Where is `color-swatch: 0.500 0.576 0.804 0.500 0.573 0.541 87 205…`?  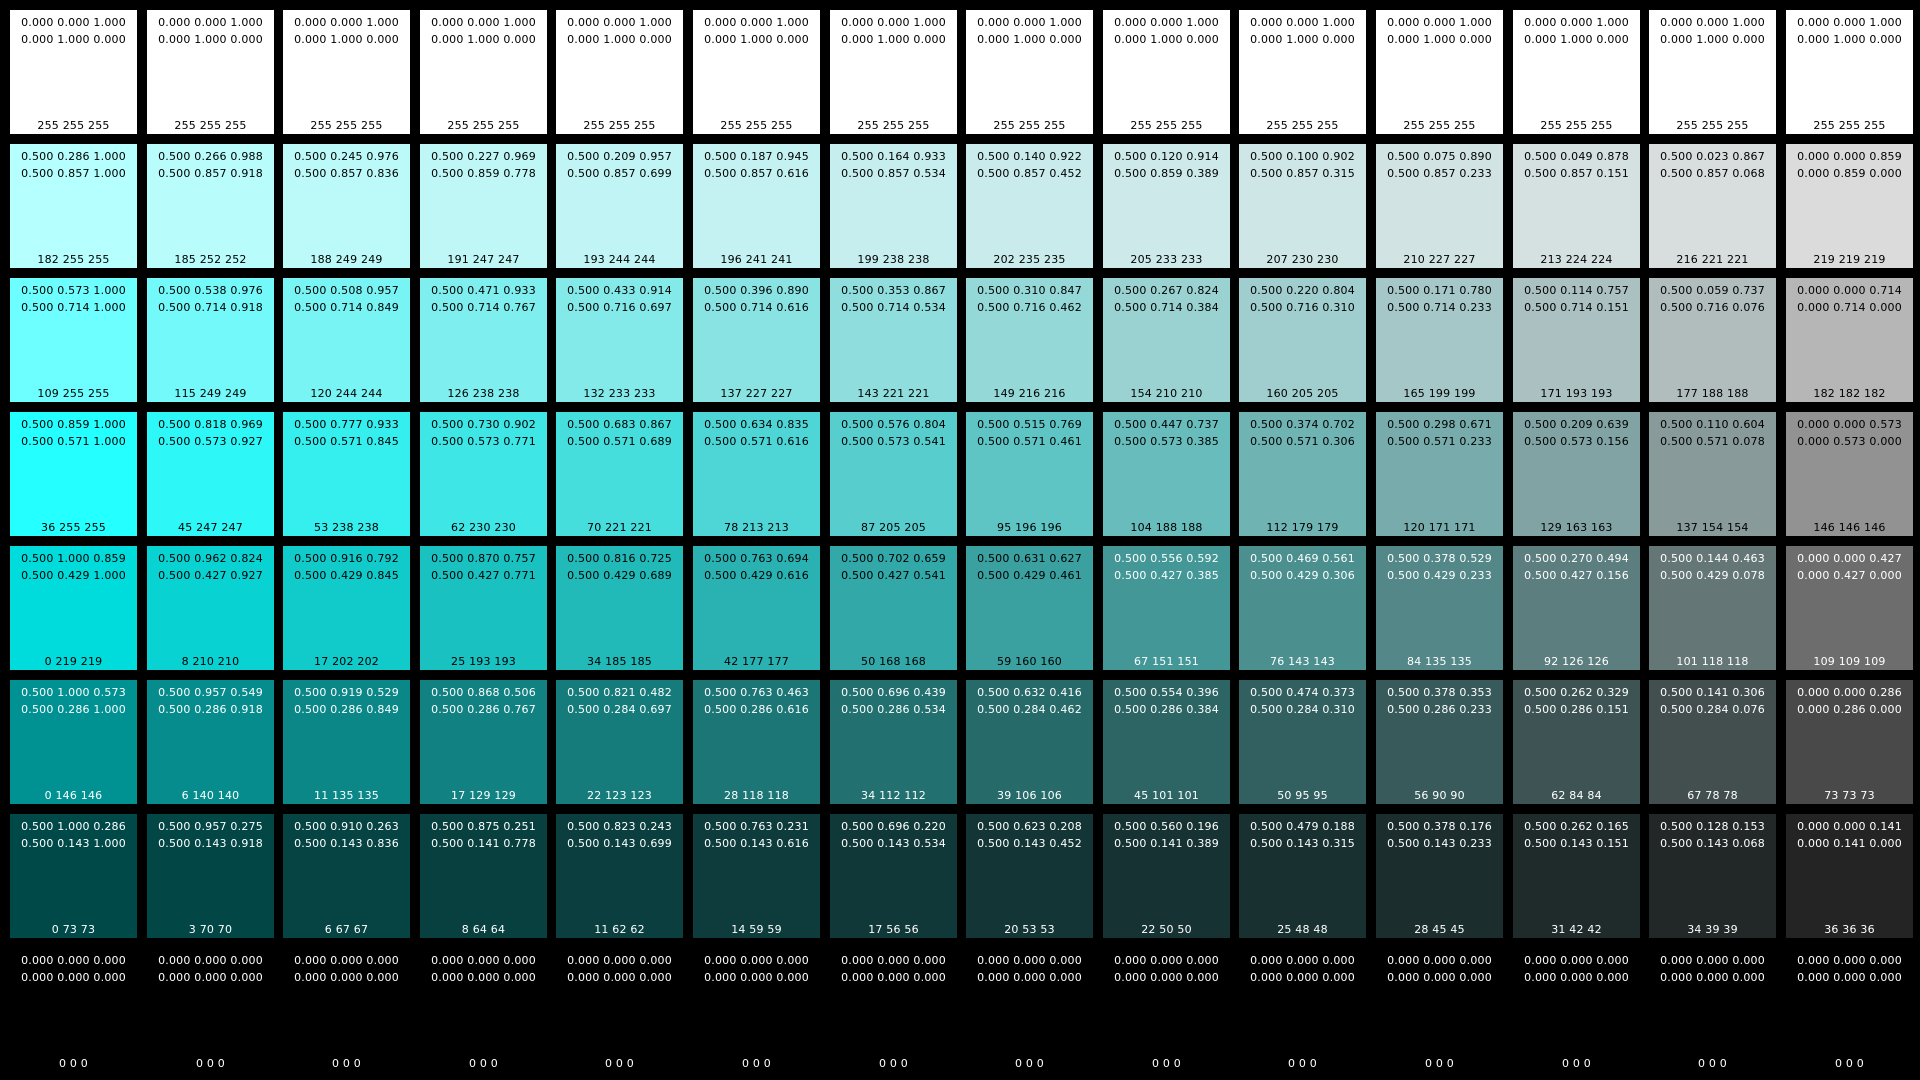
color-swatch: 0.500 0.576 0.804 0.500 0.573 0.541 87 205… is located at coordinates (893, 474).